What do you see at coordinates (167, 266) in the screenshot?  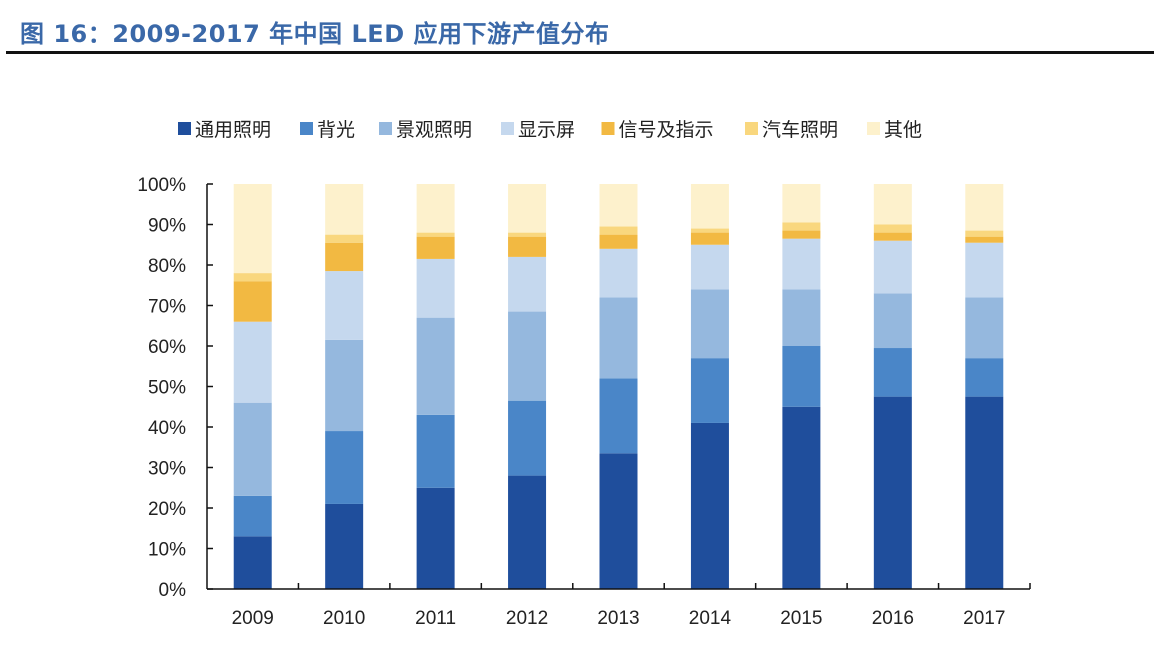 I see `y-tick-label: 80%` at bounding box center [167, 266].